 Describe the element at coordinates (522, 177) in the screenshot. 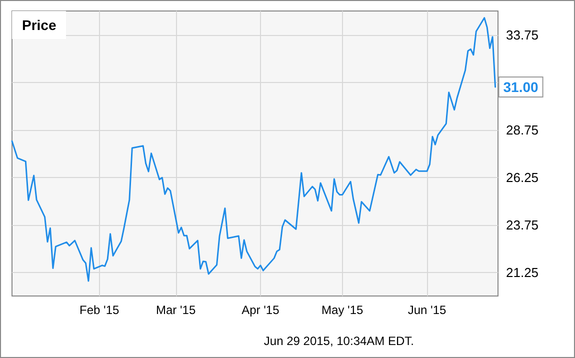

I see `y-tick-label: 26.25` at that location.